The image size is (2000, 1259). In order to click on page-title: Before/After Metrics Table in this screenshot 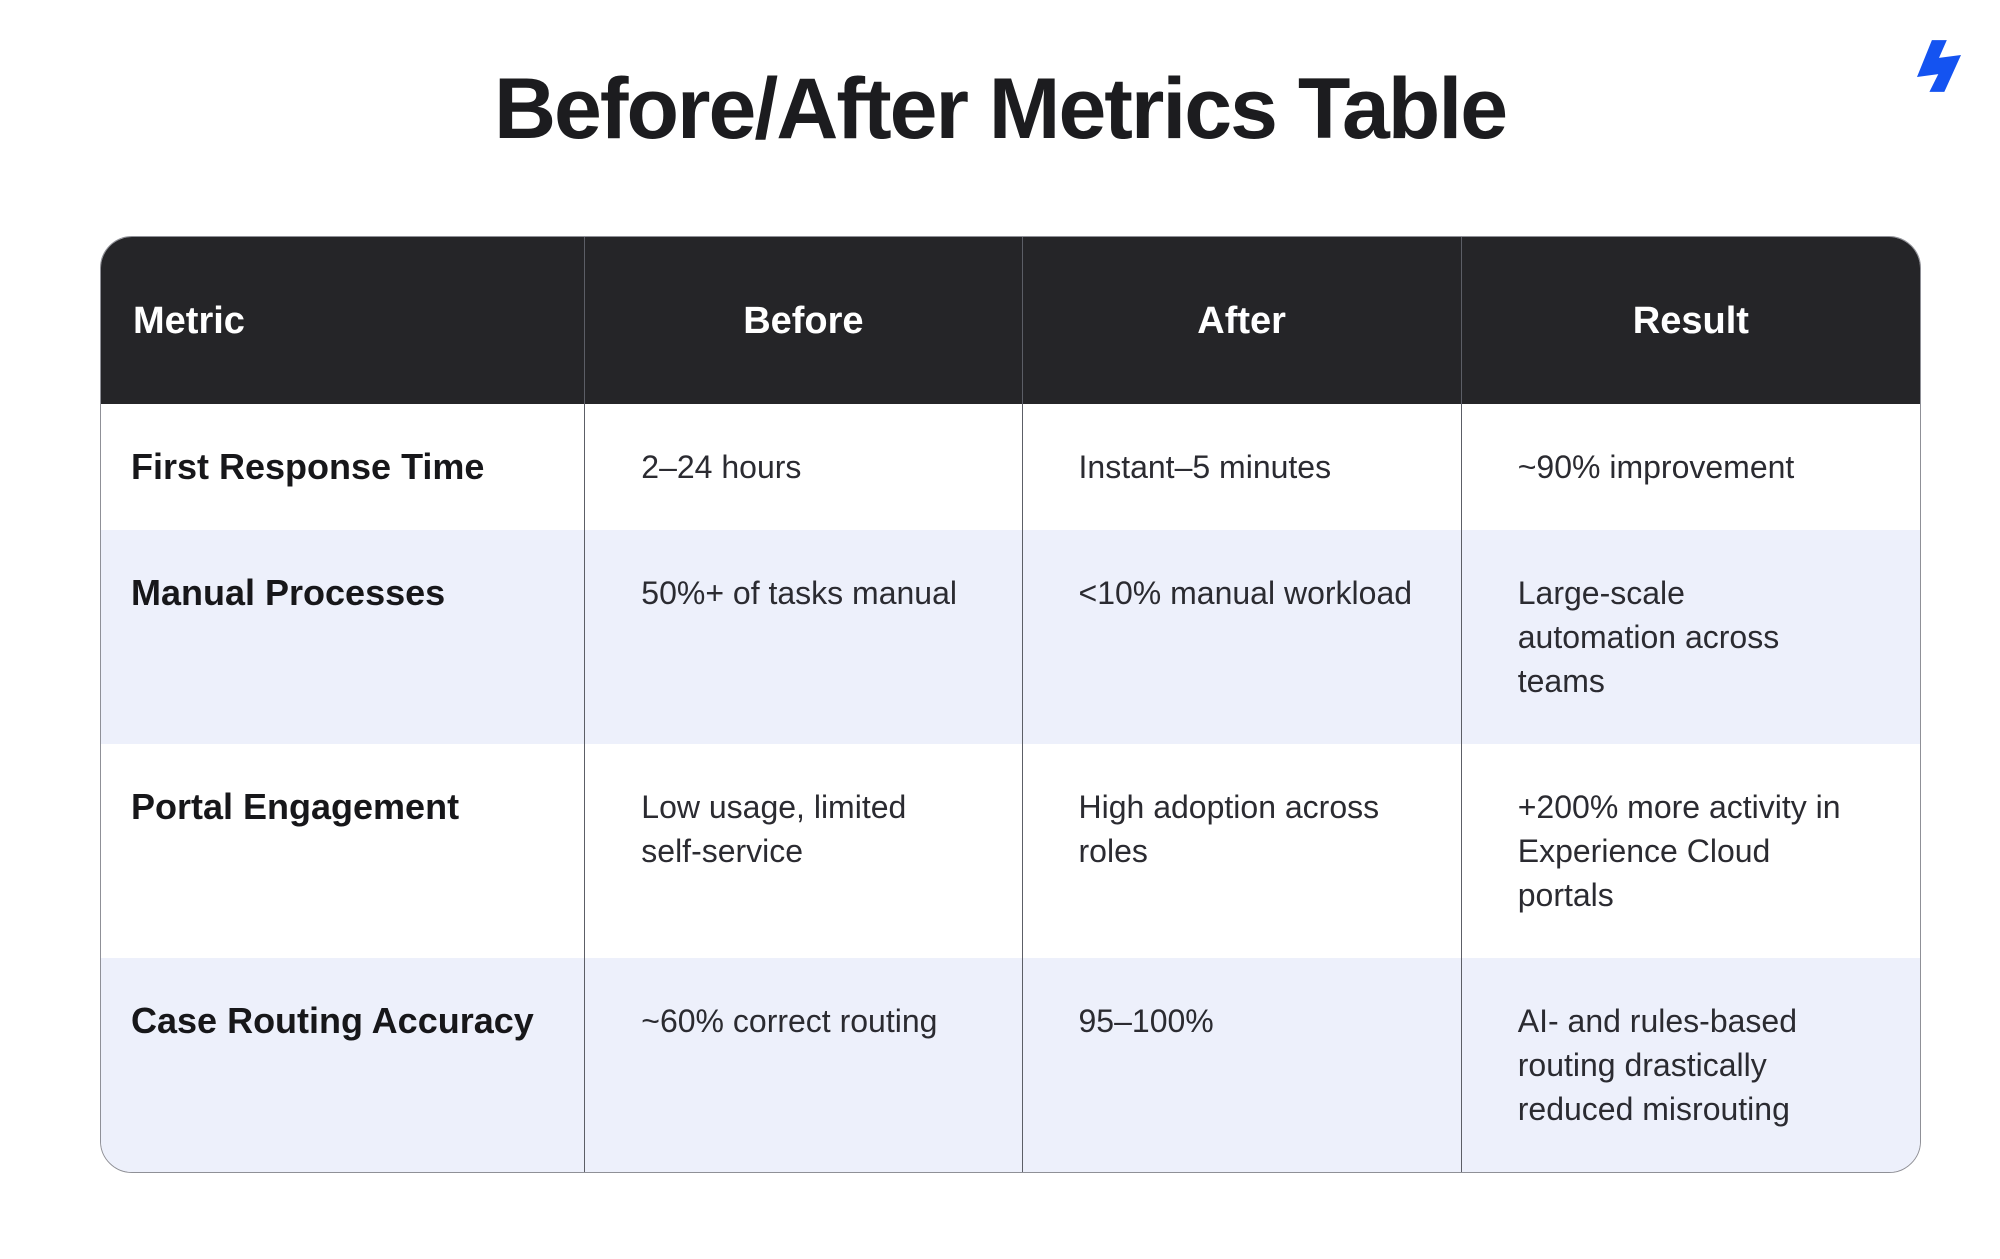, I will do `click(1000, 109)`.